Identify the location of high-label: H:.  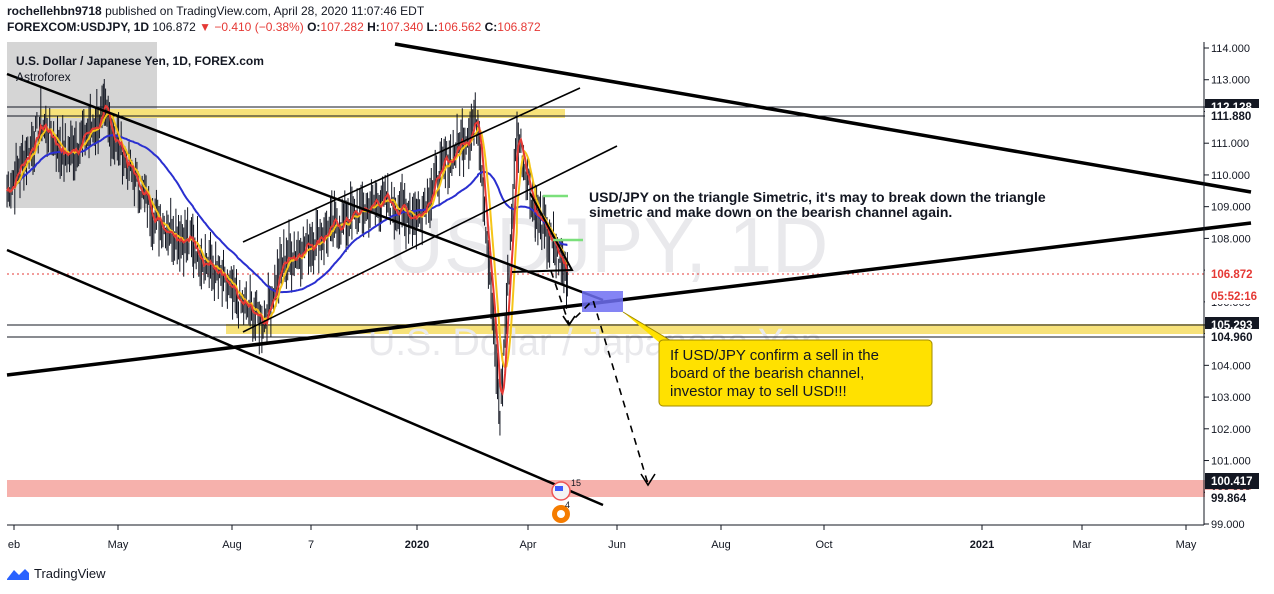
(373, 27).